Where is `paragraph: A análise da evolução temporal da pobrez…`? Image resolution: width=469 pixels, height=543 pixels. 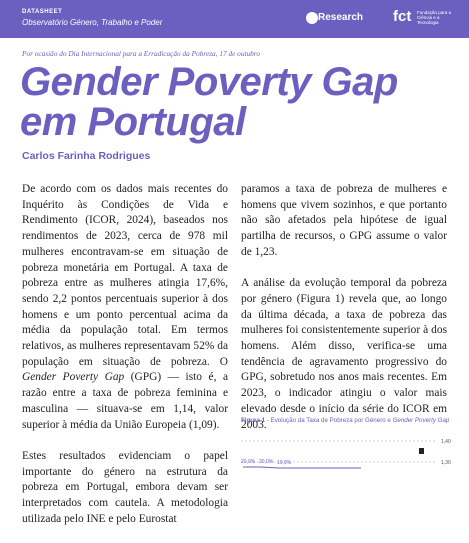 paragraph: A análise da evolução temporal da pobrez… is located at coordinates (344, 354).